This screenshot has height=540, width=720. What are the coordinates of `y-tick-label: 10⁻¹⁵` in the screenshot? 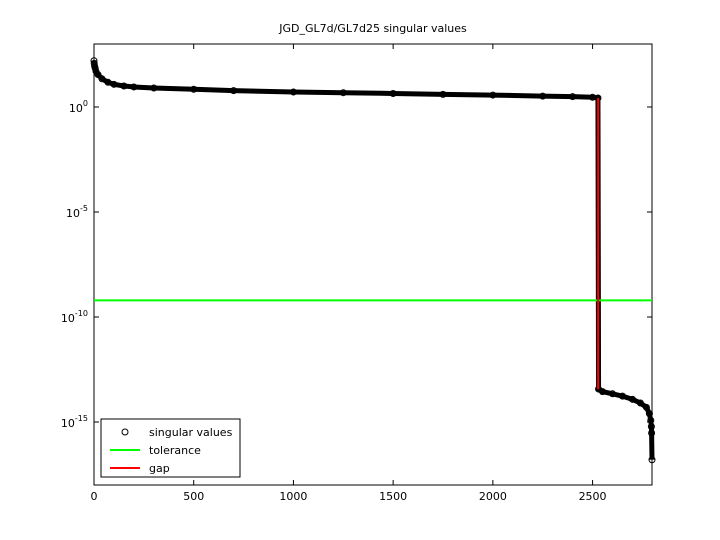 It's located at (74, 422).